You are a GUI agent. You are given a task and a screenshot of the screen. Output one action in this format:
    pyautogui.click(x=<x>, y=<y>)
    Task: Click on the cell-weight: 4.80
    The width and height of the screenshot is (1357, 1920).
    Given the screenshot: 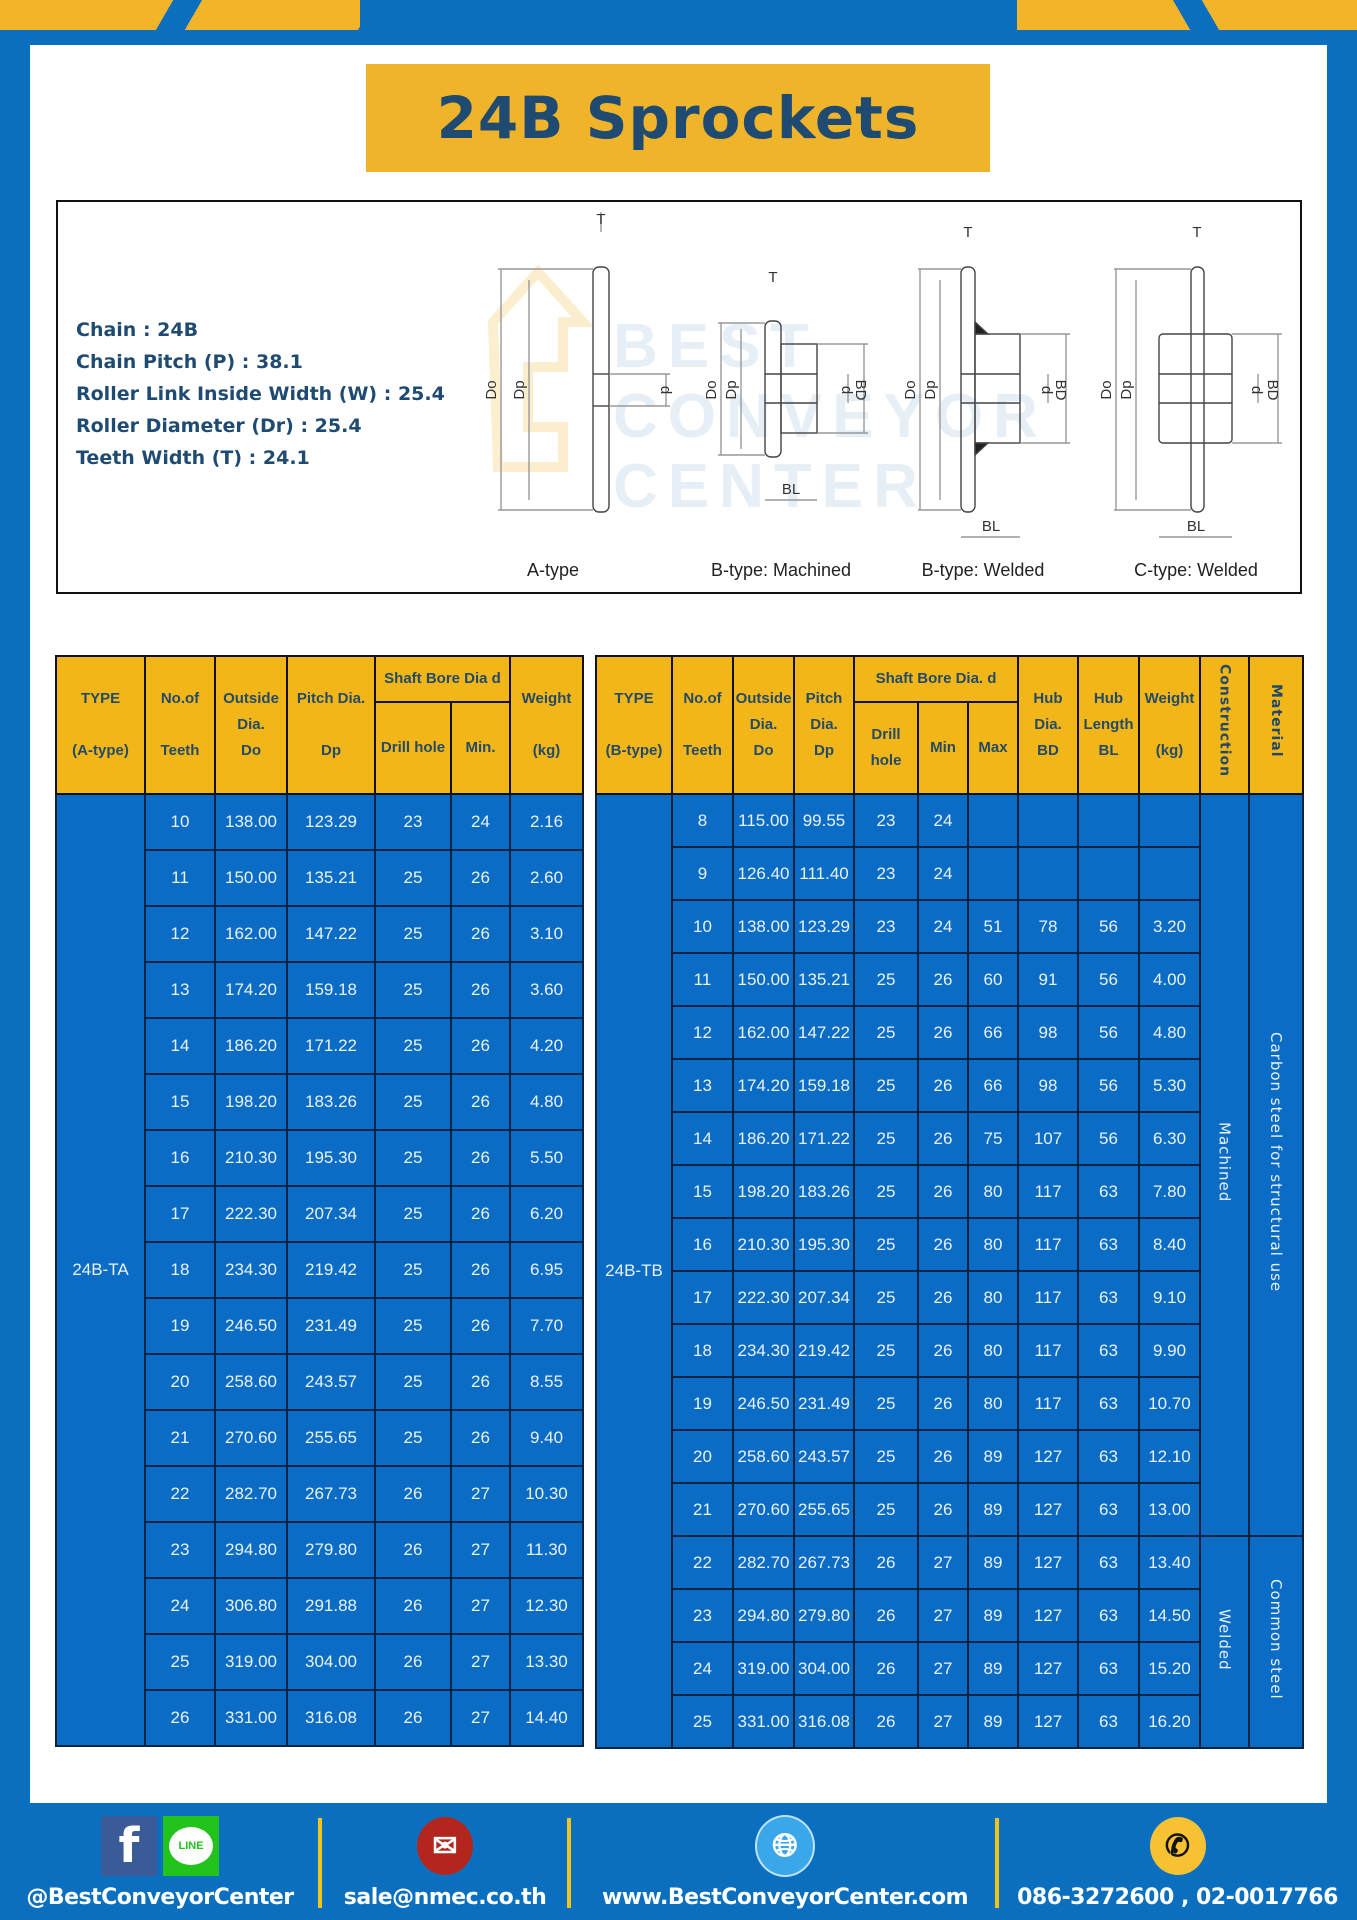 What is the action you would take?
    pyautogui.click(x=546, y=1102)
    